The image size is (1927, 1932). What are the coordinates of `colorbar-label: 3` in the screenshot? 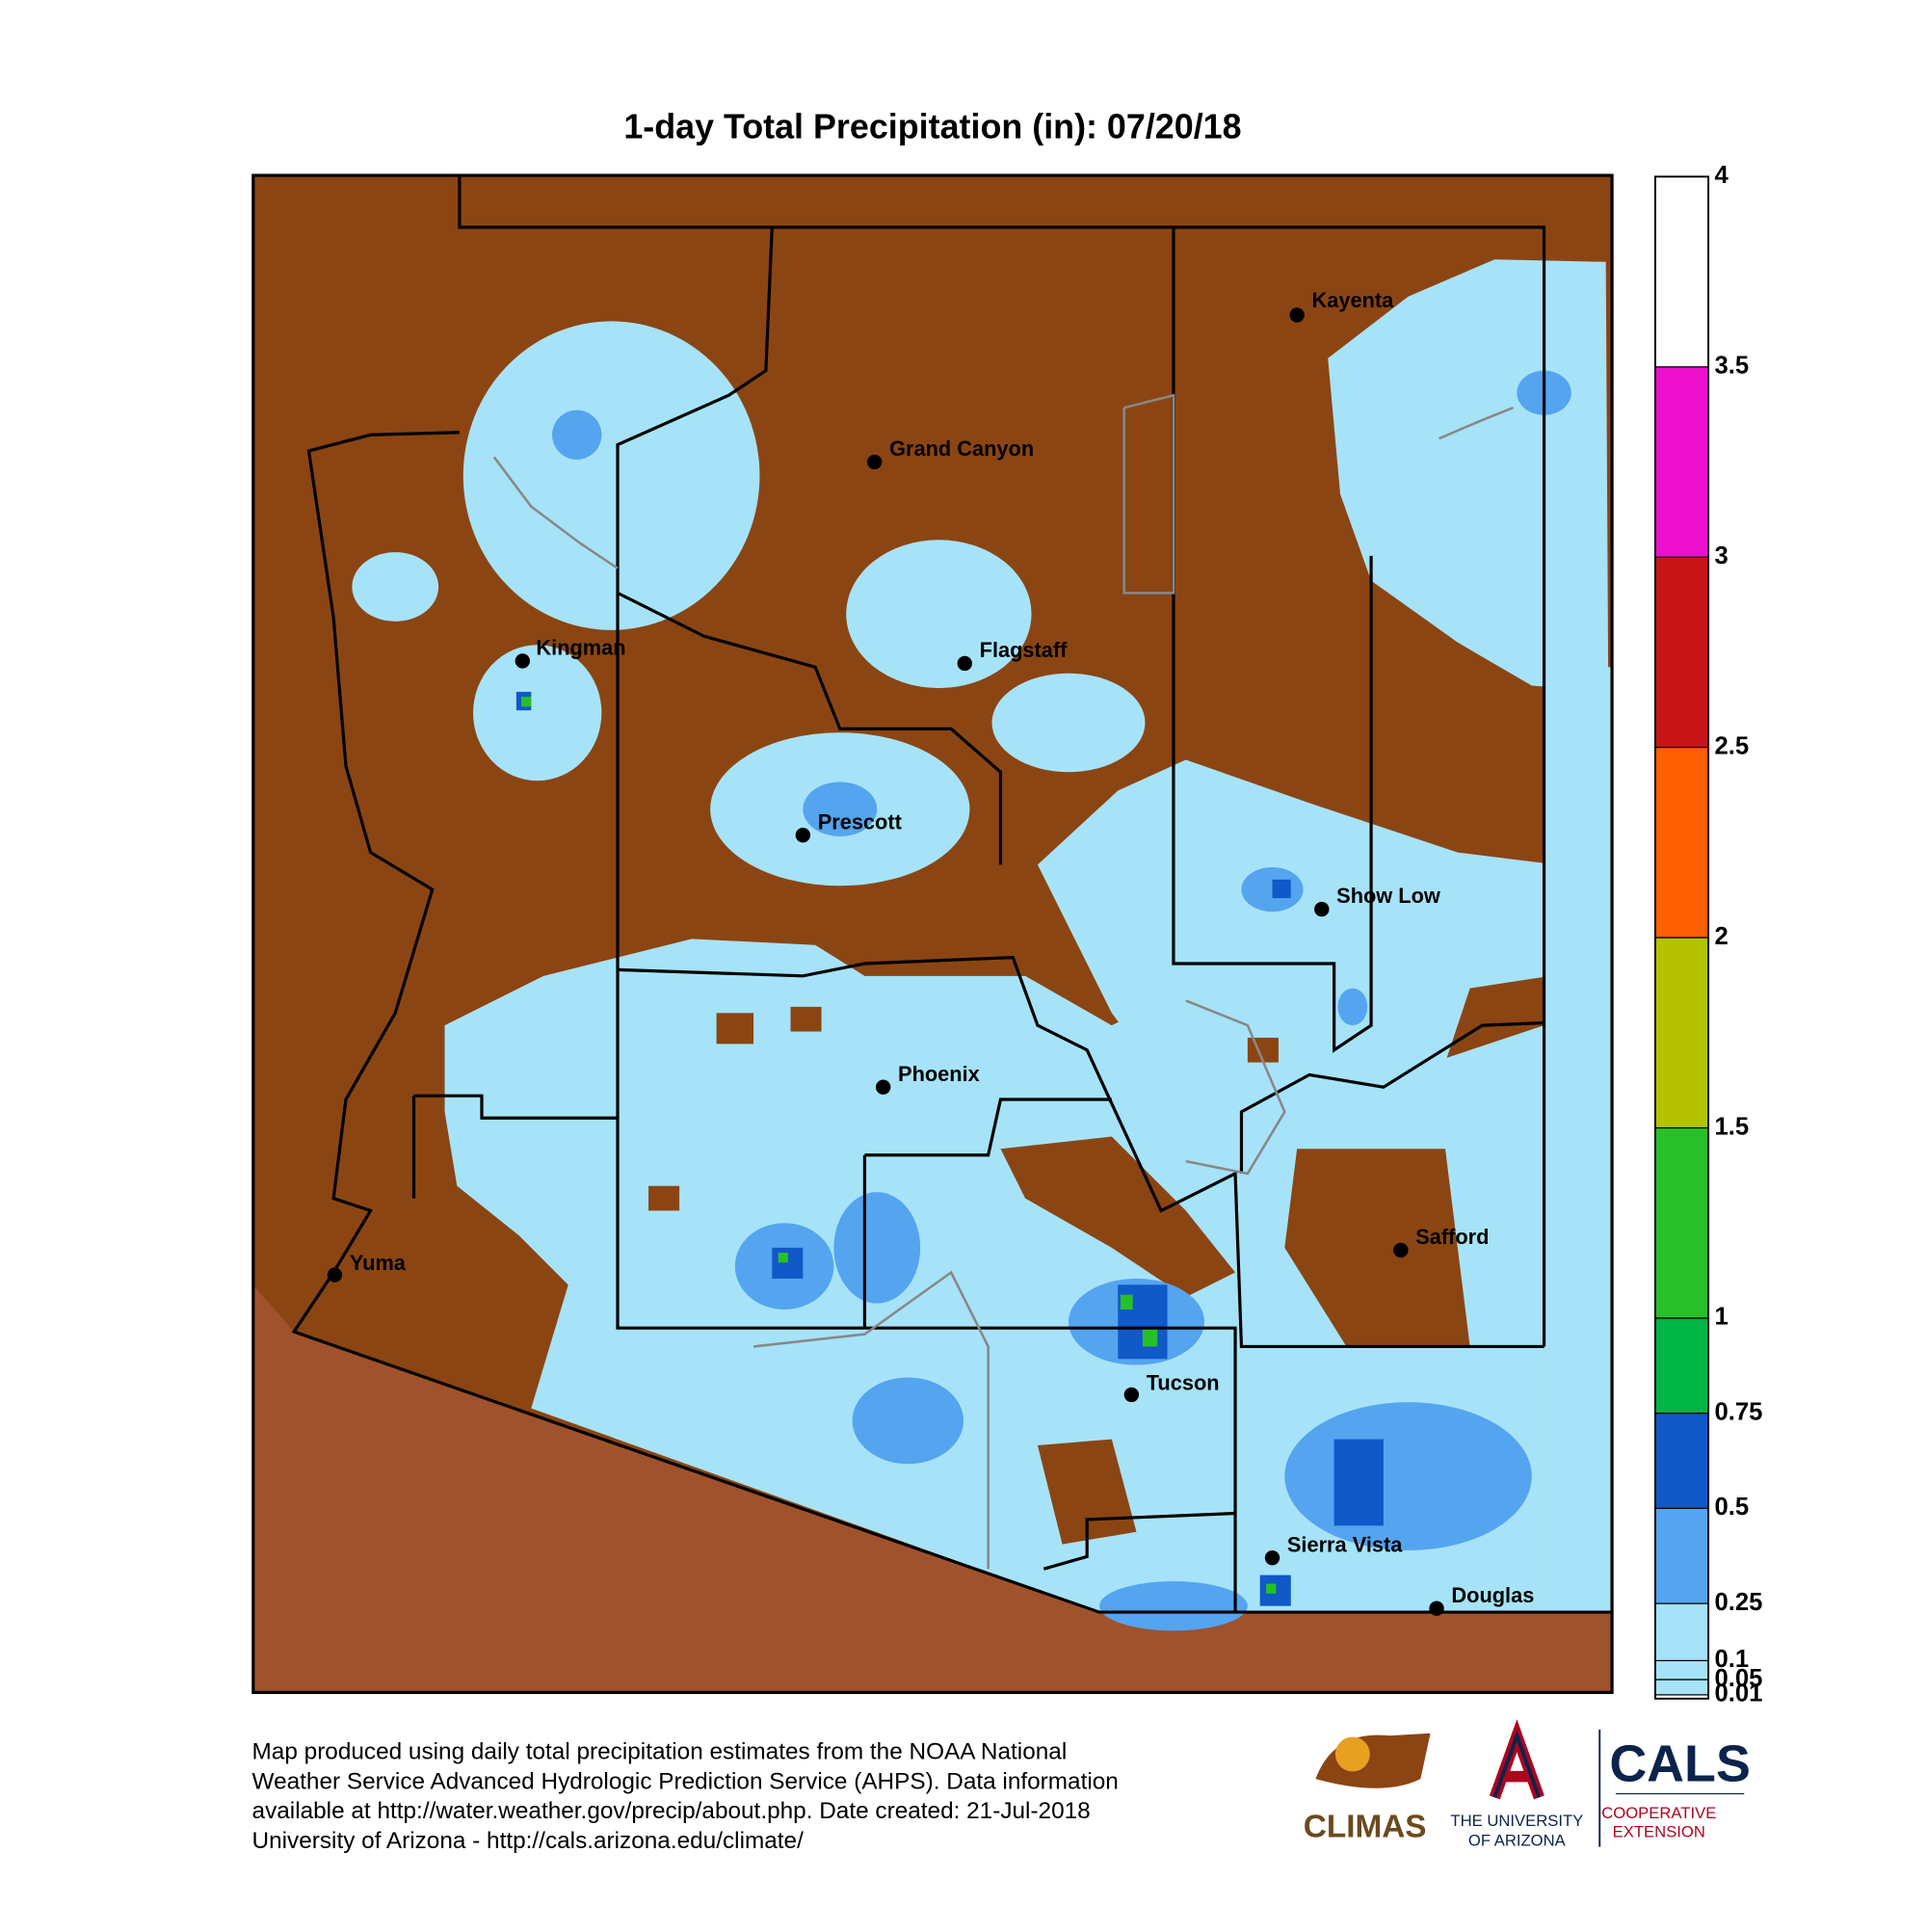 It's located at (1721, 556).